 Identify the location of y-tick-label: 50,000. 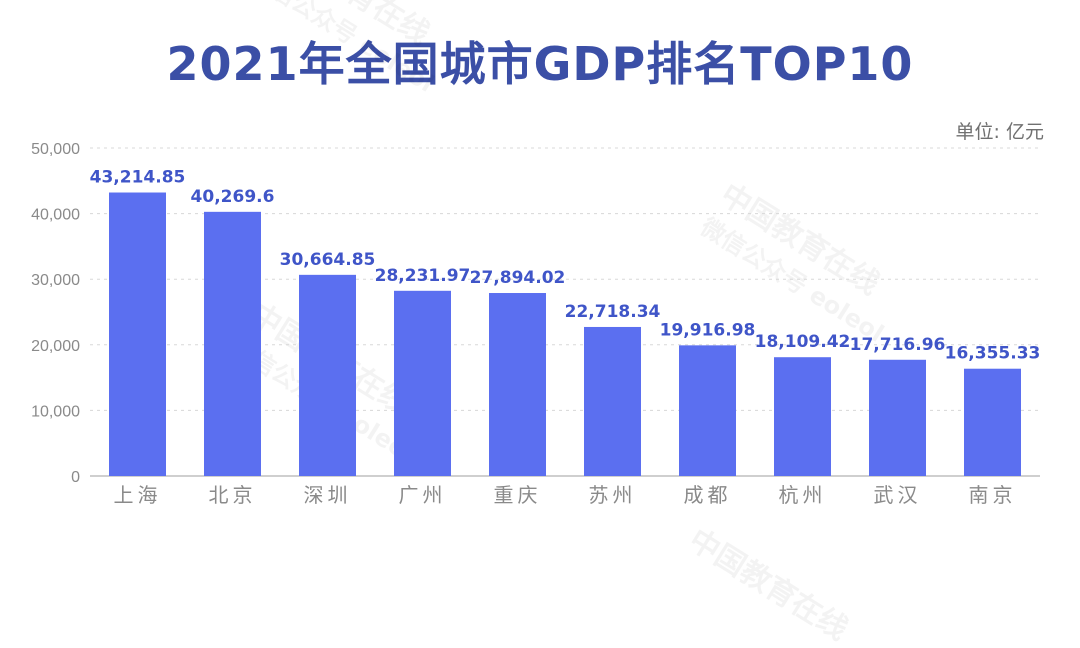
(55, 149).